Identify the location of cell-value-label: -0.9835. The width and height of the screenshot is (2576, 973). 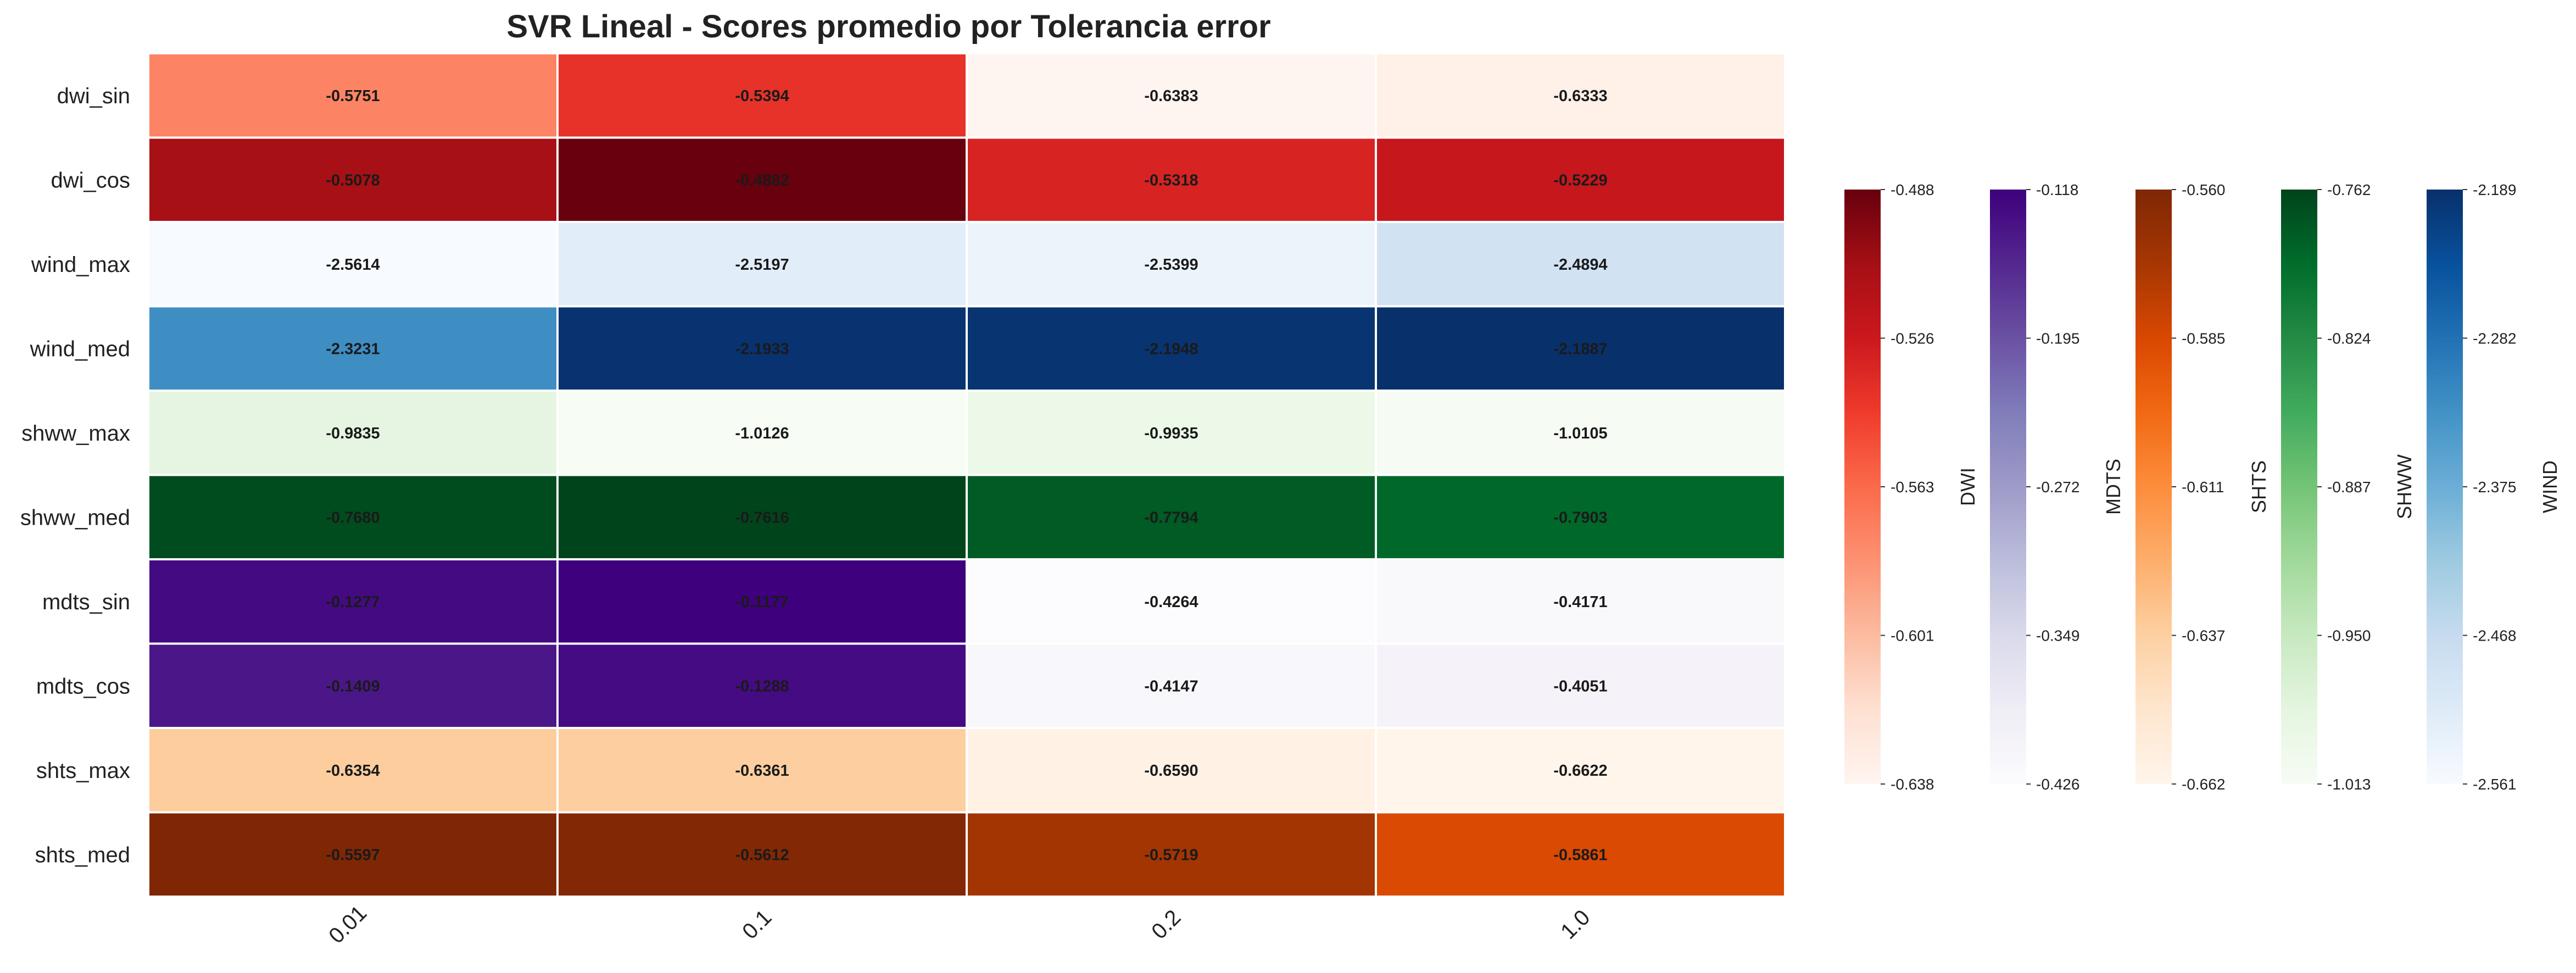
(353, 433).